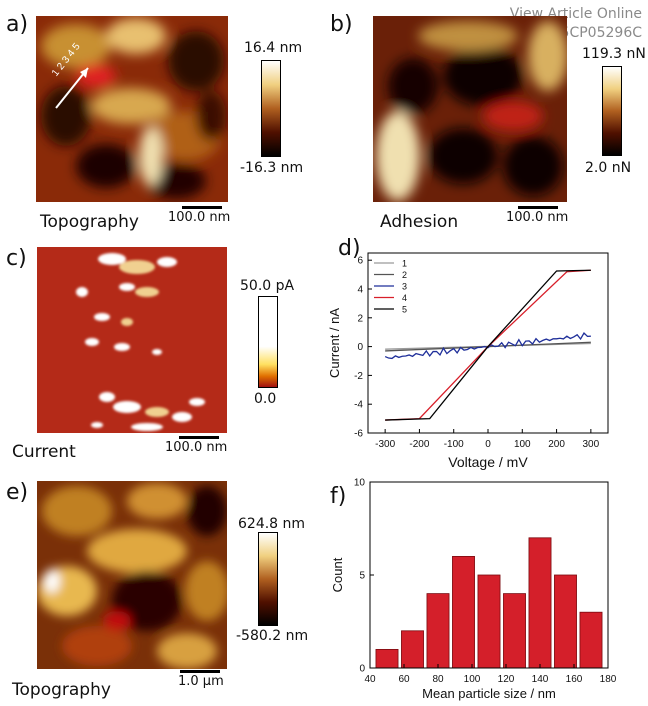 Image resolution: width=648 pixels, height=706 pixels. What do you see at coordinates (506, 679) in the screenshot?
I see `x-tick-label: 120` at bounding box center [506, 679].